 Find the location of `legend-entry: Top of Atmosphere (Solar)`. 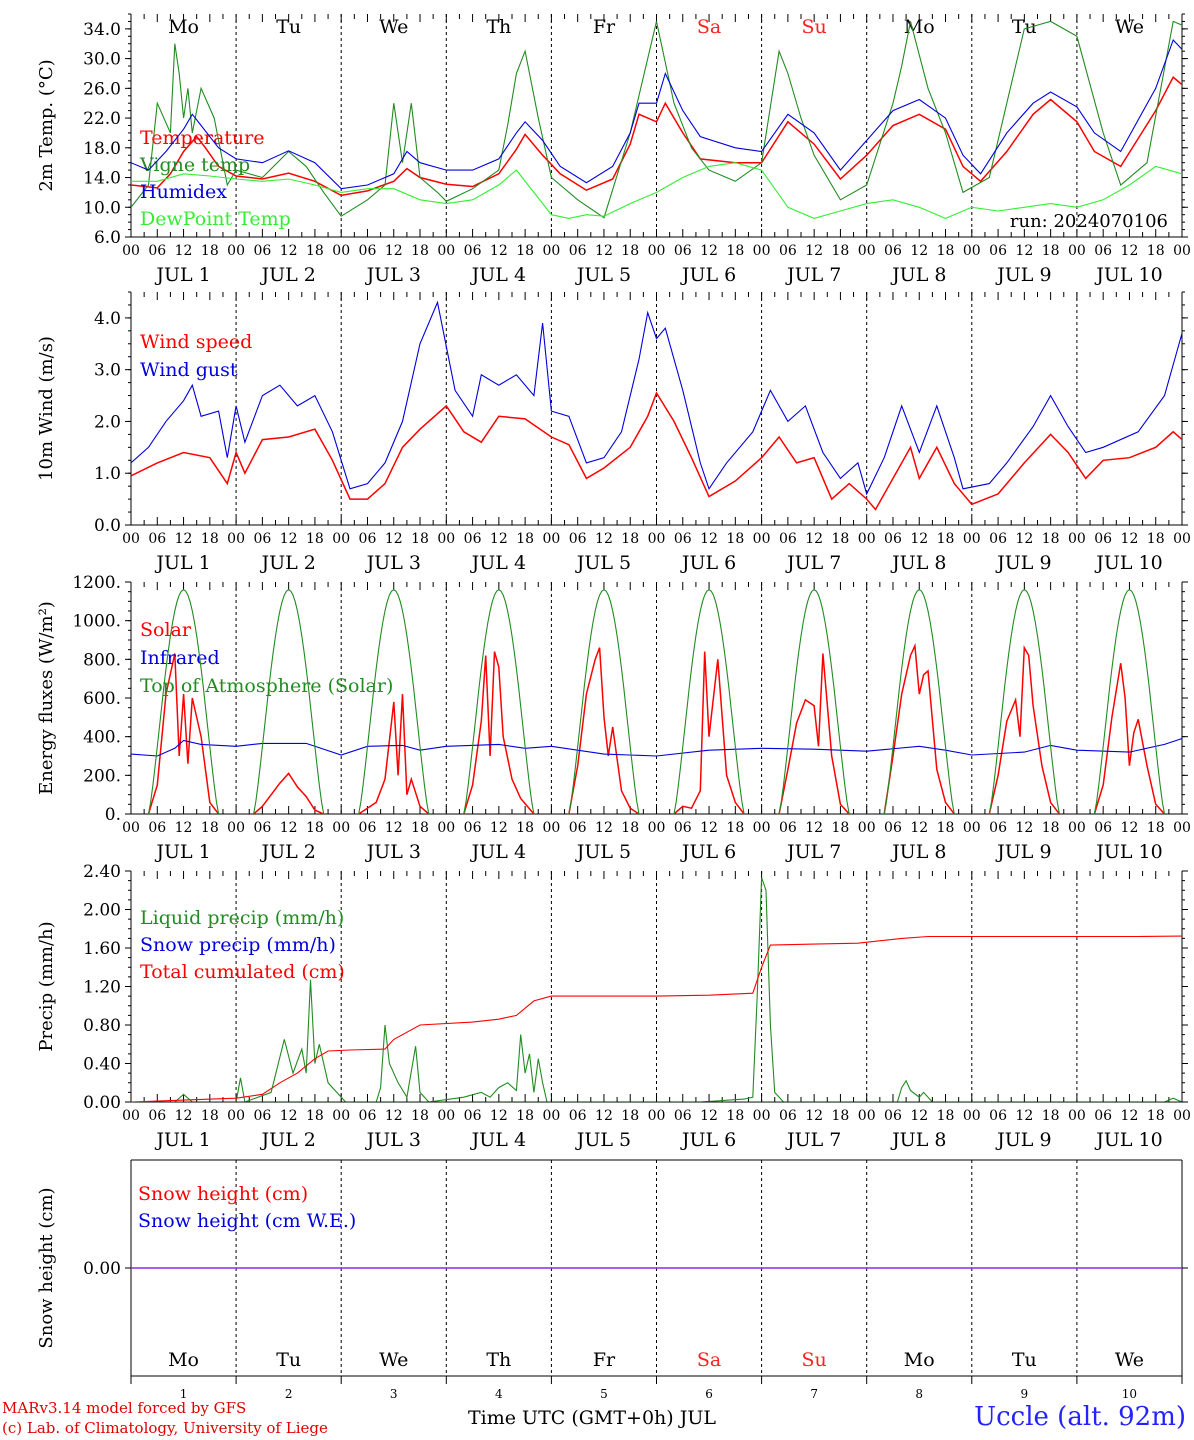

legend-entry: Top of Atmosphere (Solar) is located at coordinates (266, 686).